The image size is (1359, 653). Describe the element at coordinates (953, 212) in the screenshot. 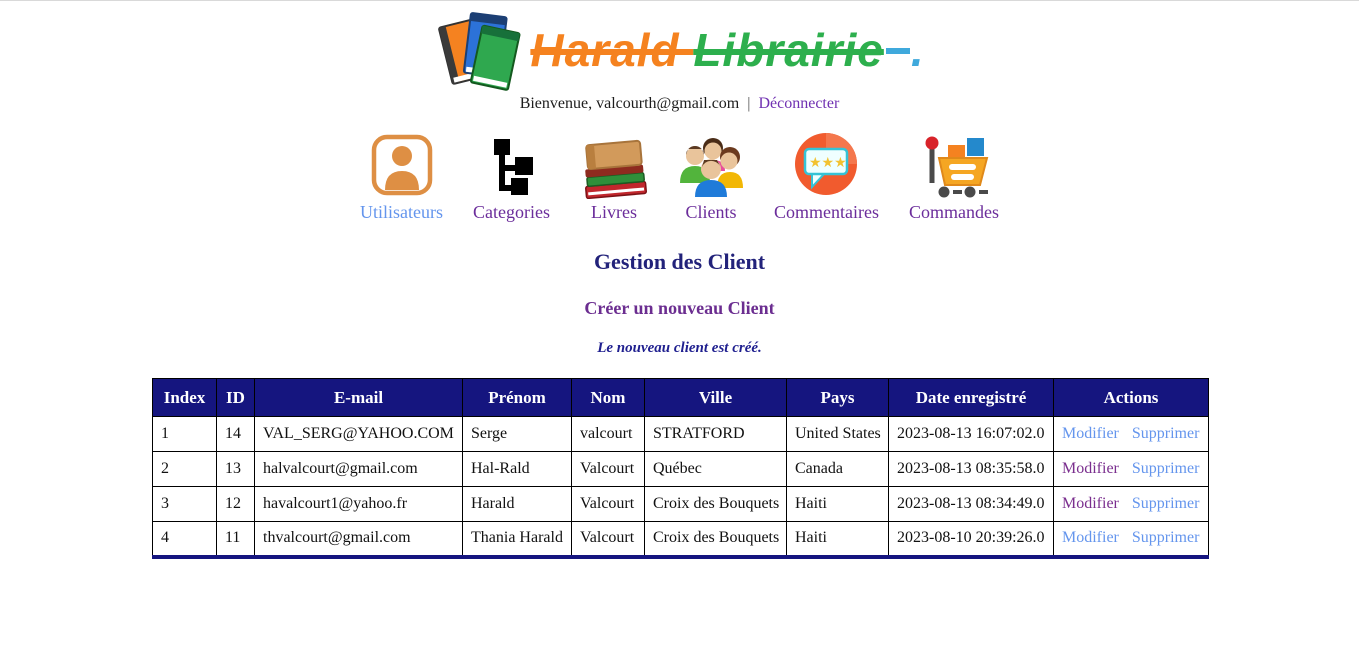

I see `nav-label-commandes: Commandes` at that location.